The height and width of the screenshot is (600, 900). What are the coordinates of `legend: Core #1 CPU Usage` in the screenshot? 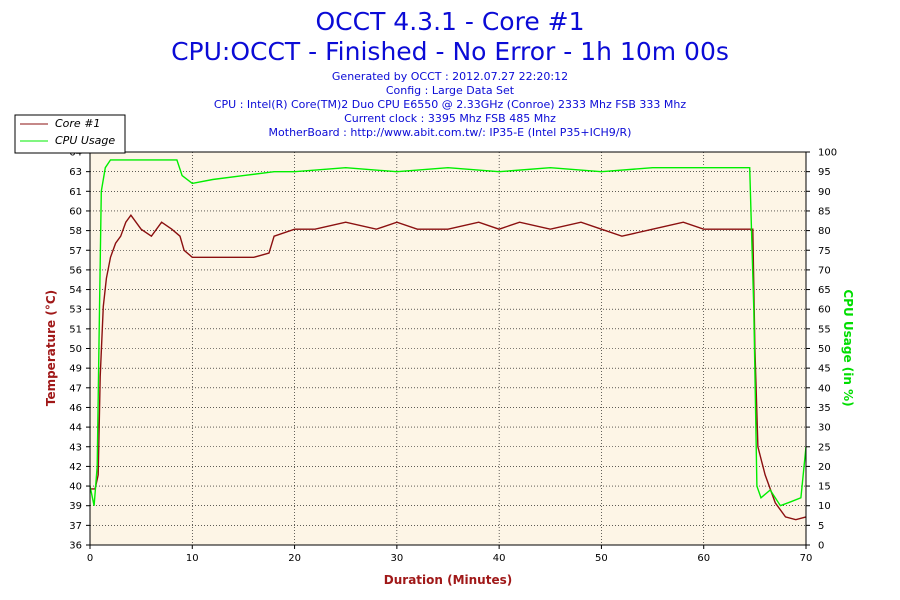 It's located at (70, 134).